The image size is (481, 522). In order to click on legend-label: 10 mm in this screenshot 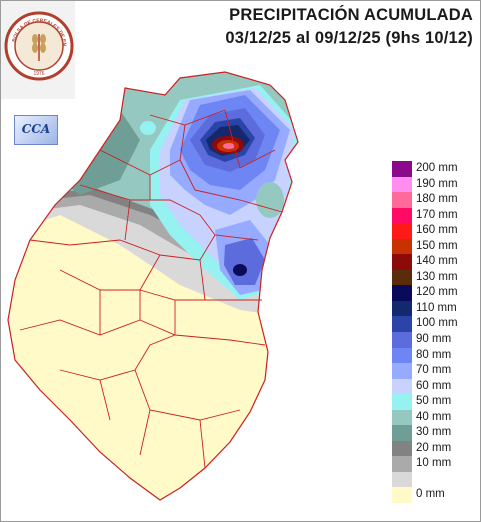, I will do `click(434, 463)`.